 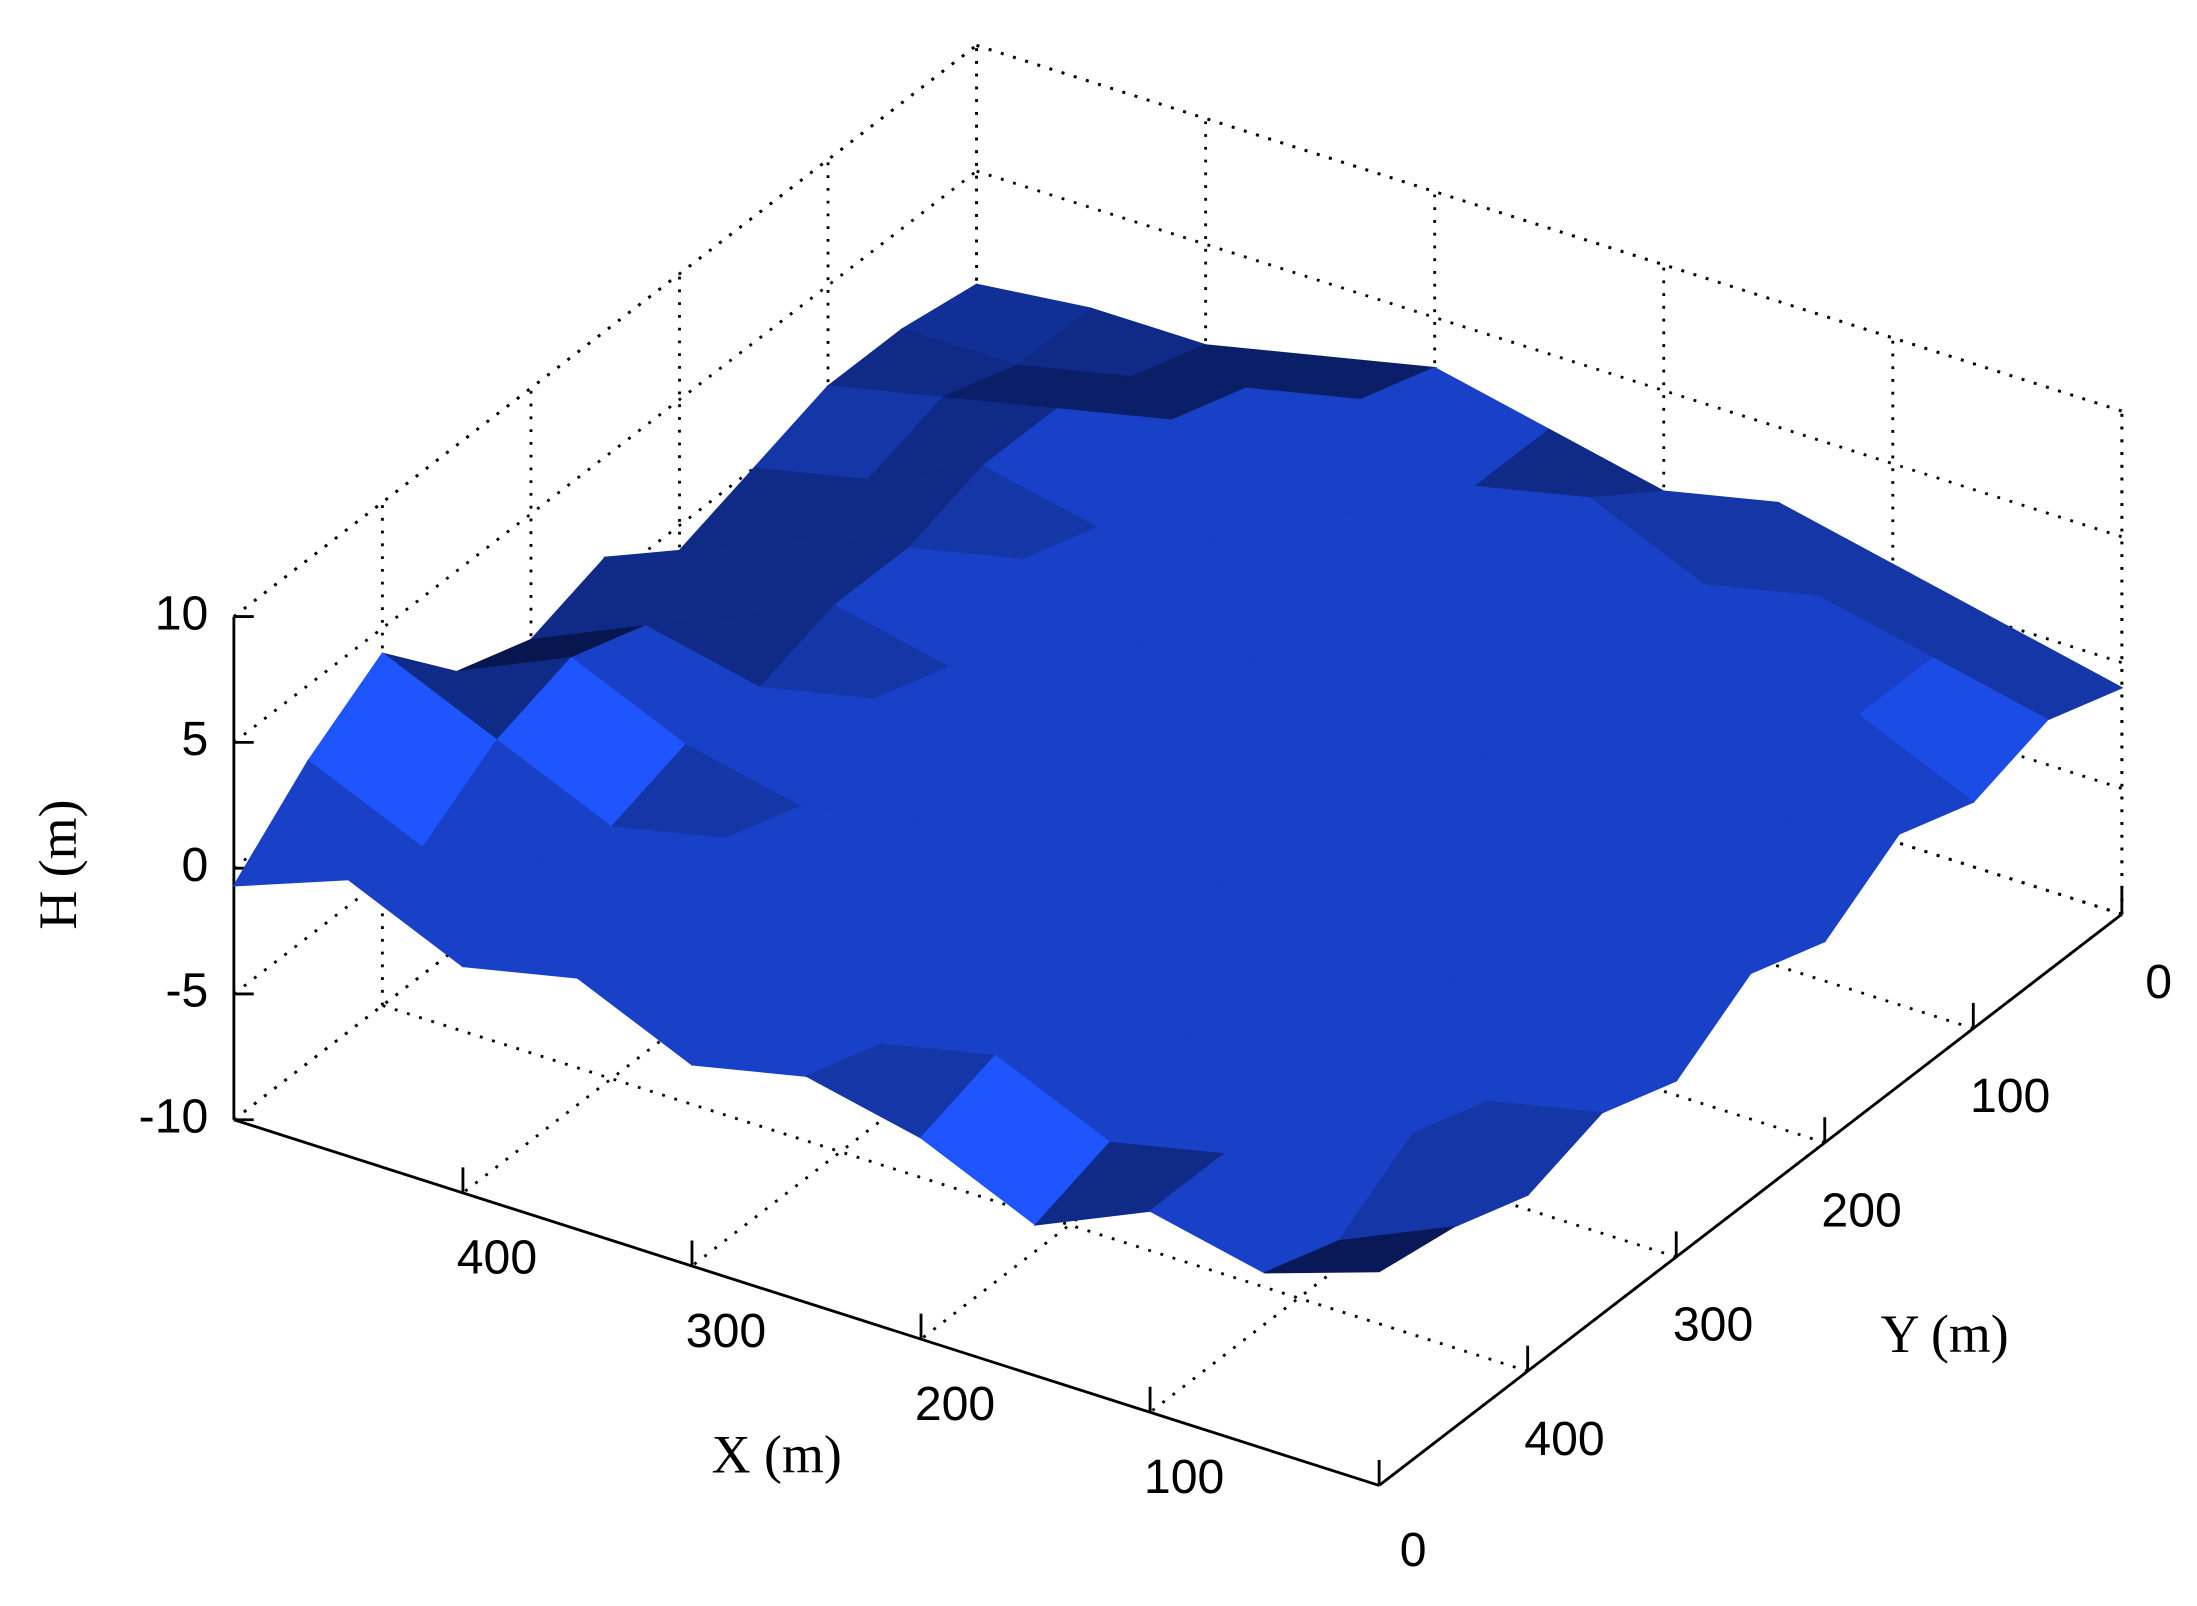 What do you see at coordinates (186, 991) in the screenshot?
I see `z-tick-label: -5` at bounding box center [186, 991].